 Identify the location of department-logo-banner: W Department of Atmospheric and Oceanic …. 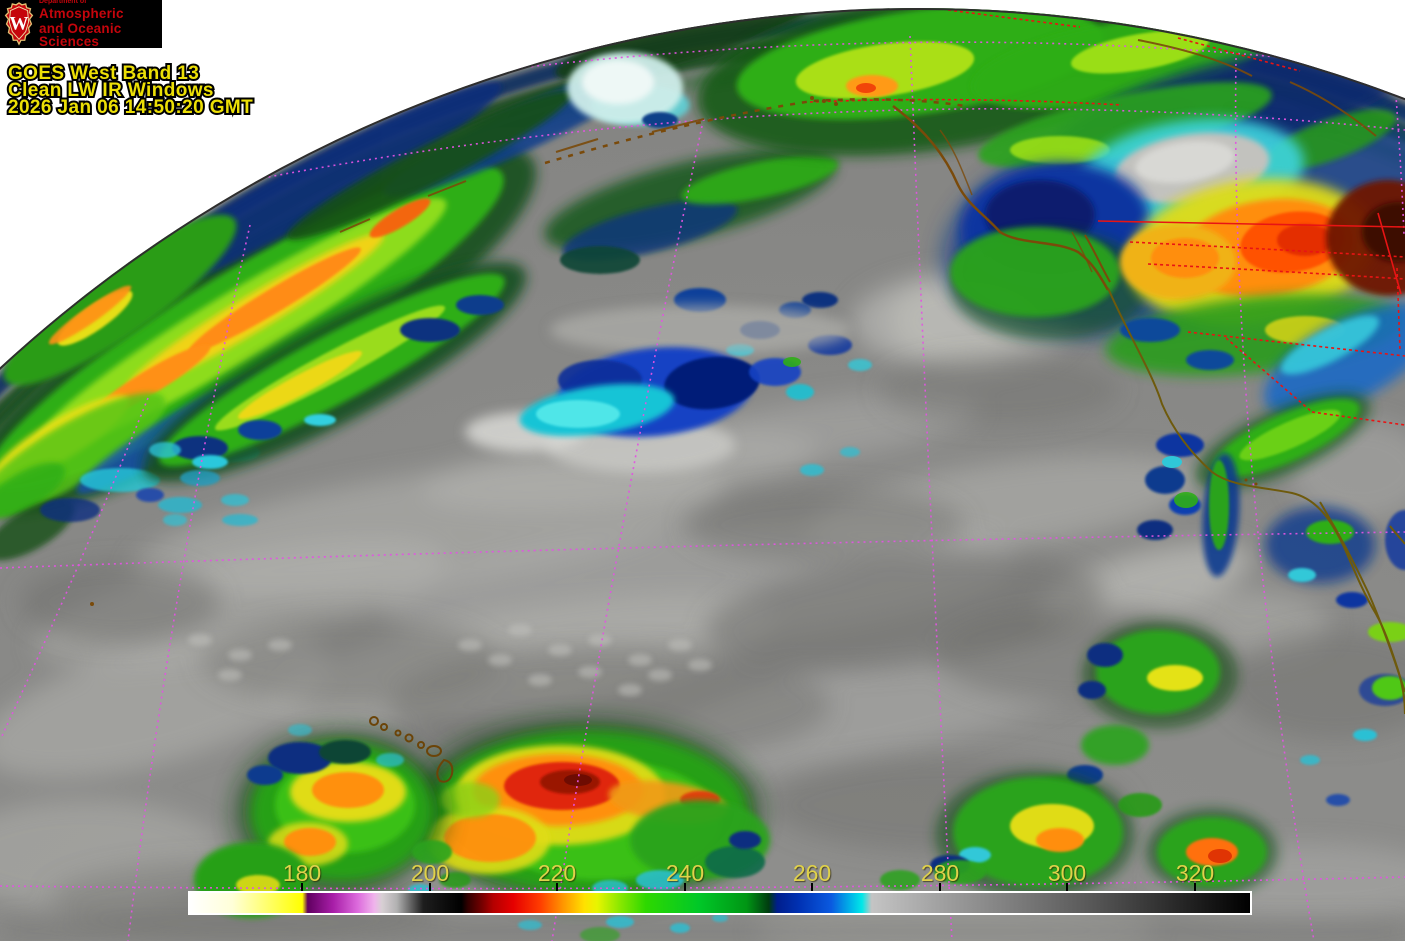
(81, 25).